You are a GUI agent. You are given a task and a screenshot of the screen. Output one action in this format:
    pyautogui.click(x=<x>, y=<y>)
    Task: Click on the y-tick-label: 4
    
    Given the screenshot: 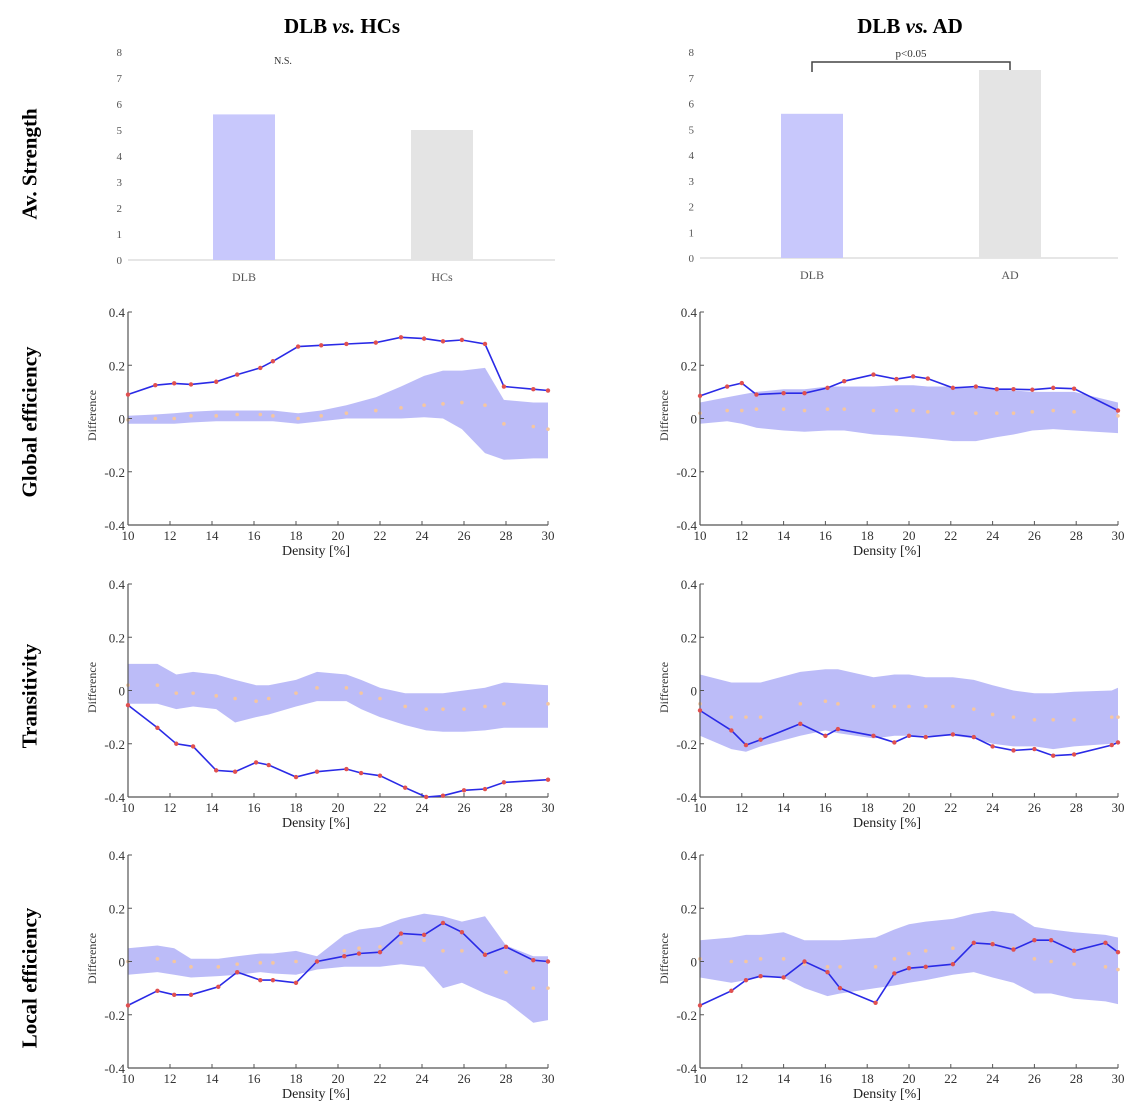 What is the action you would take?
    pyautogui.click(x=692, y=156)
    